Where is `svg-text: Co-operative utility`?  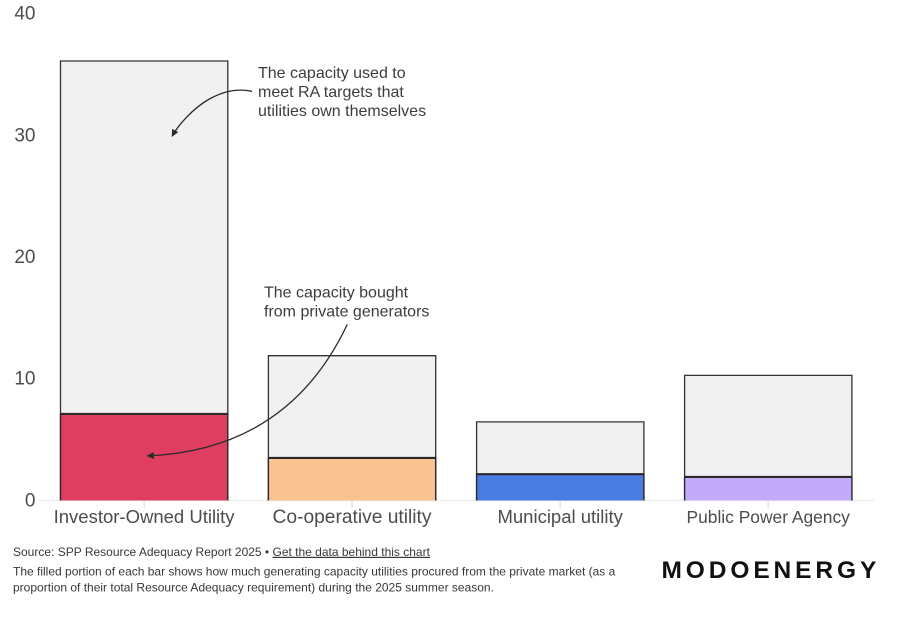
svg-text: Co-operative utility is located at coordinates (352, 517).